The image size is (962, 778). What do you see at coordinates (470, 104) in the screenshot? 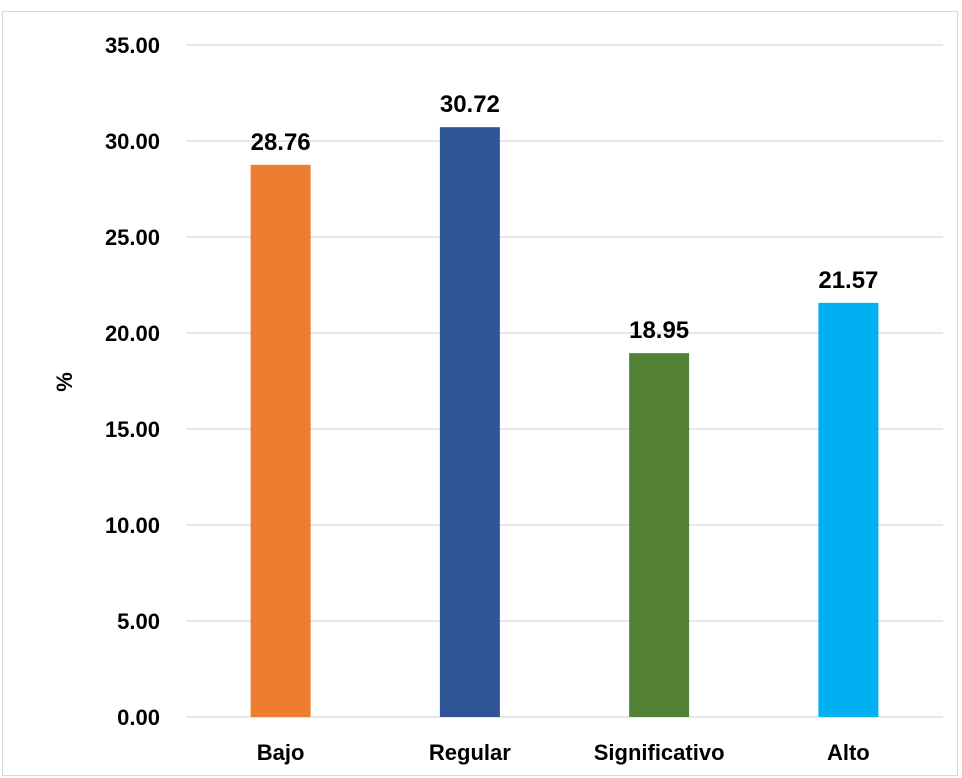
I see `data-label-regular: 30.72` at bounding box center [470, 104].